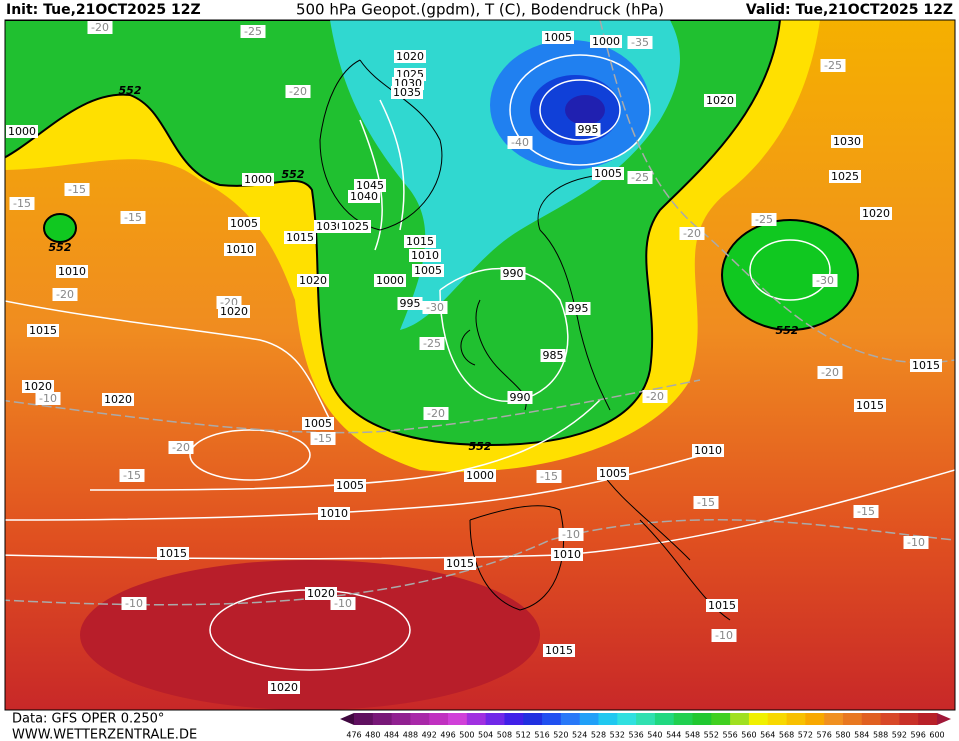  Describe the element at coordinates (692, 735) in the screenshot. I see `colorbar-label: 548` at that location.